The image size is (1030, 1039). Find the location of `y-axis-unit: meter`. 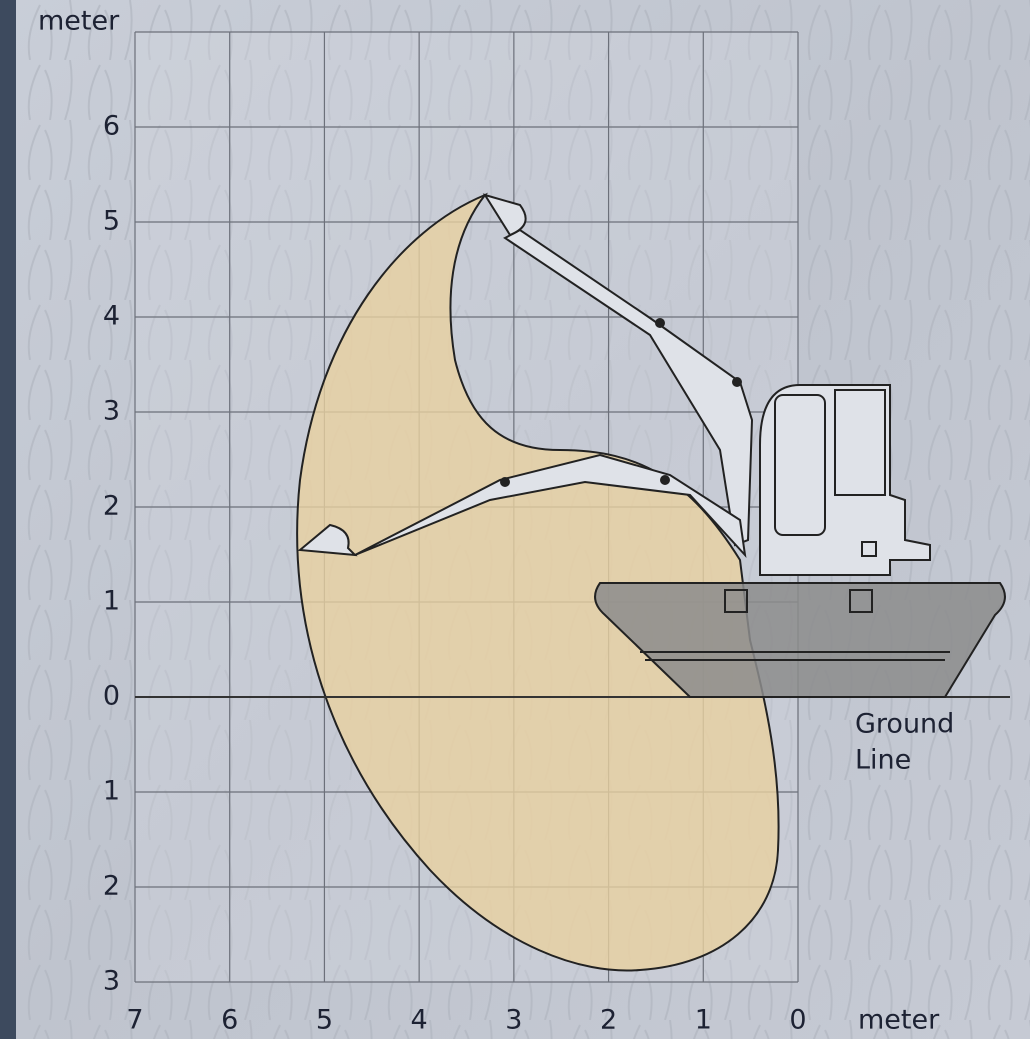

y-axis-unit: meter is located at coordinates (79, 21).